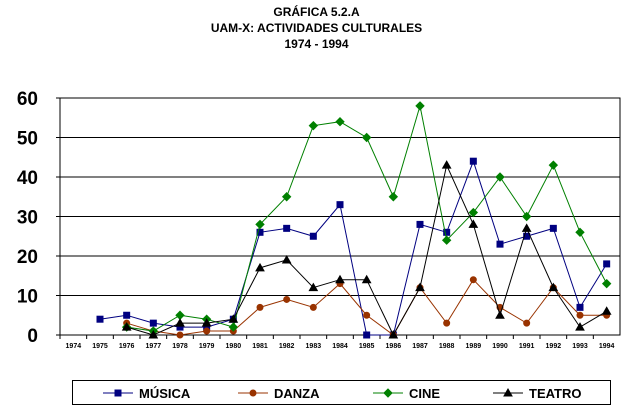 The height and width of the screenshot is (420, 633). I want to click on y-tick-label: 0, so click(32, 336).